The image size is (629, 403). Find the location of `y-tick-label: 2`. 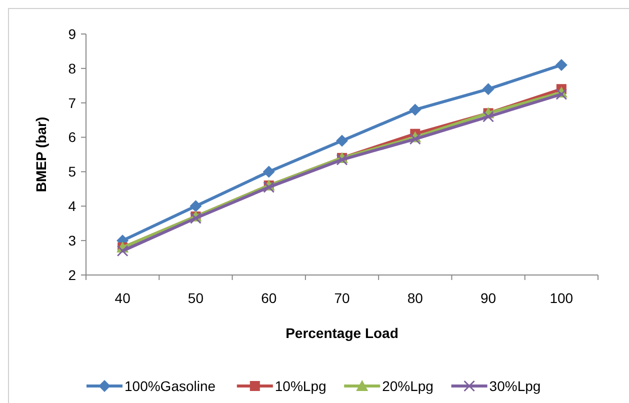

y-tick-label: 2 is located at coordinates (72, 274).